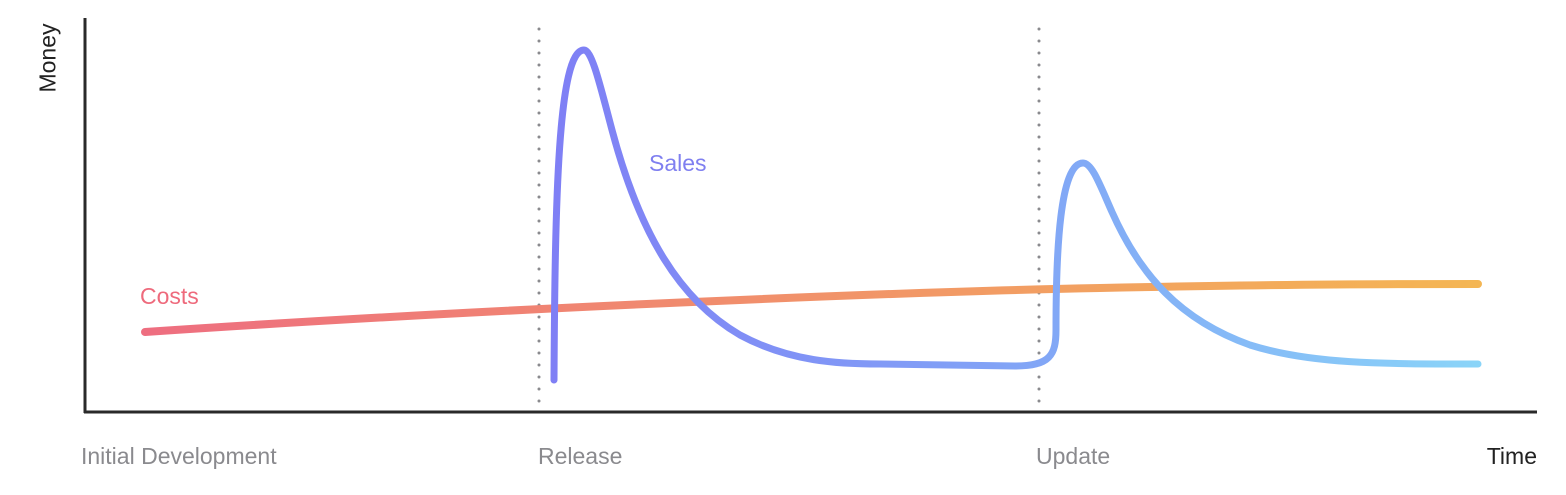  What do you see at coordinates (678, 163) in the screenshot?
I see `sales-series-label: Sales` at bounding box center [678, 163].